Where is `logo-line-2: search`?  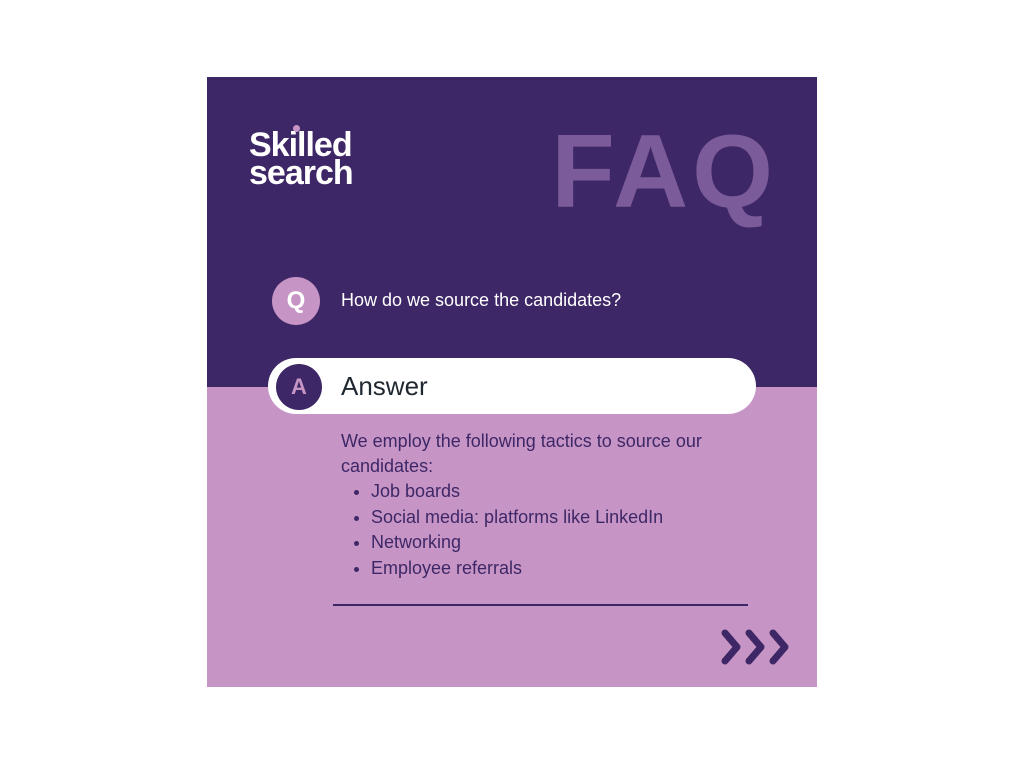 logo-line-2: search is located at coordinates (301, 173).